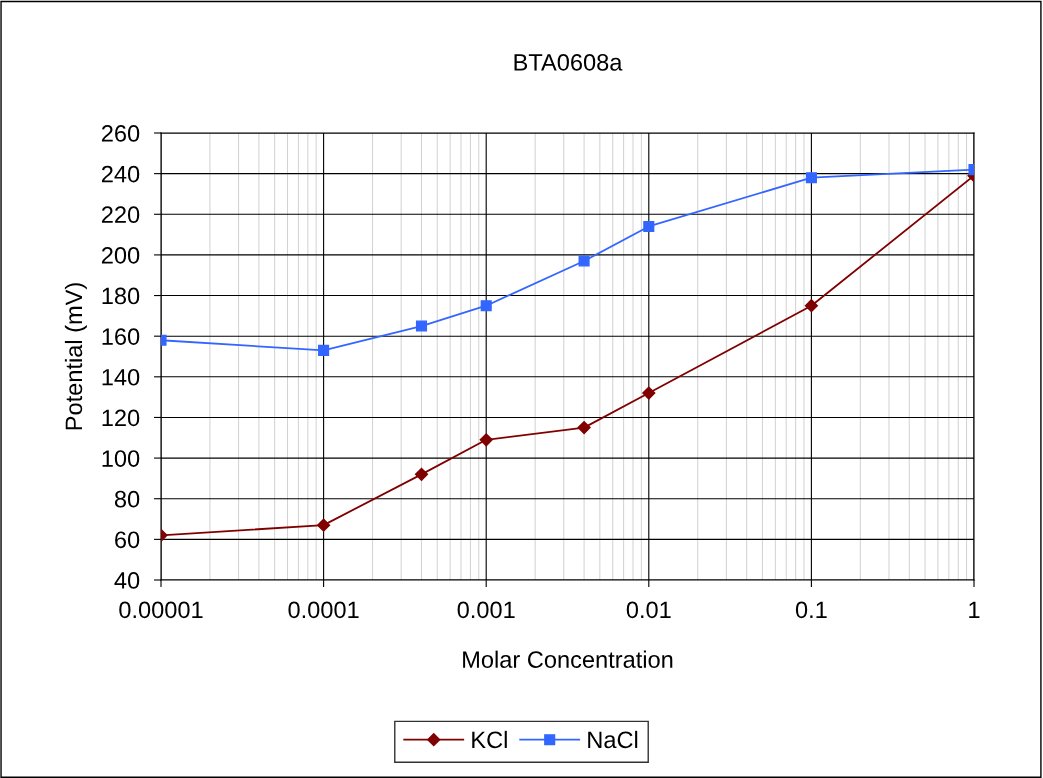 Image resolution: width=1043 pixels, height=778 pixels. I want to click on y-tick-label: 240, so click(120, 174).